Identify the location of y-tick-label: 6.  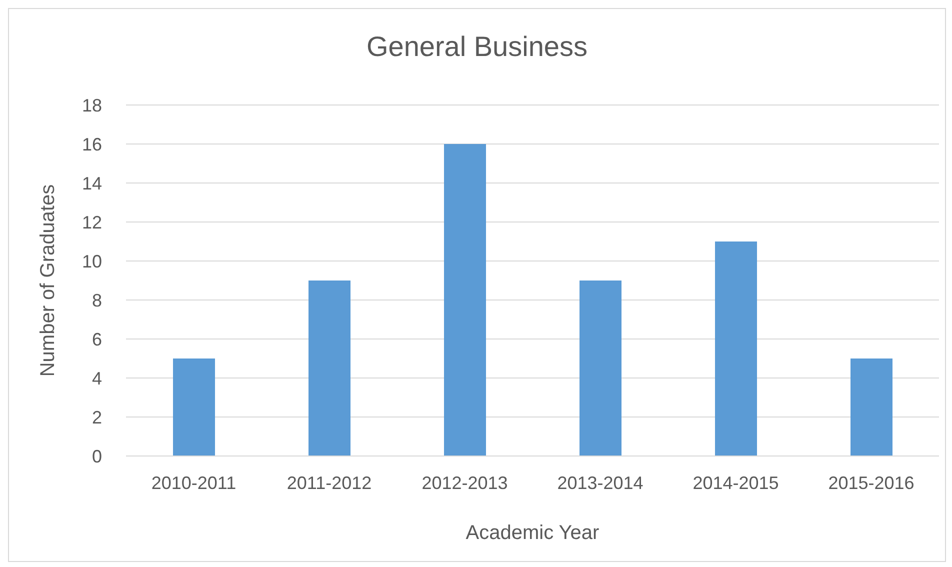
(97, 339).